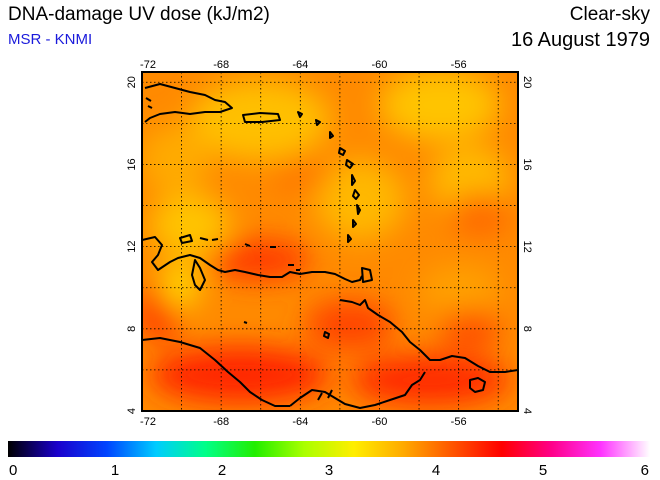 Image resolution: width=660 pixels, height=480 pixels. What do you see at coordinates (300, 65) in the screenshot?
I see `lon-tick-label-top: -64` at bounding box center [300, 65].